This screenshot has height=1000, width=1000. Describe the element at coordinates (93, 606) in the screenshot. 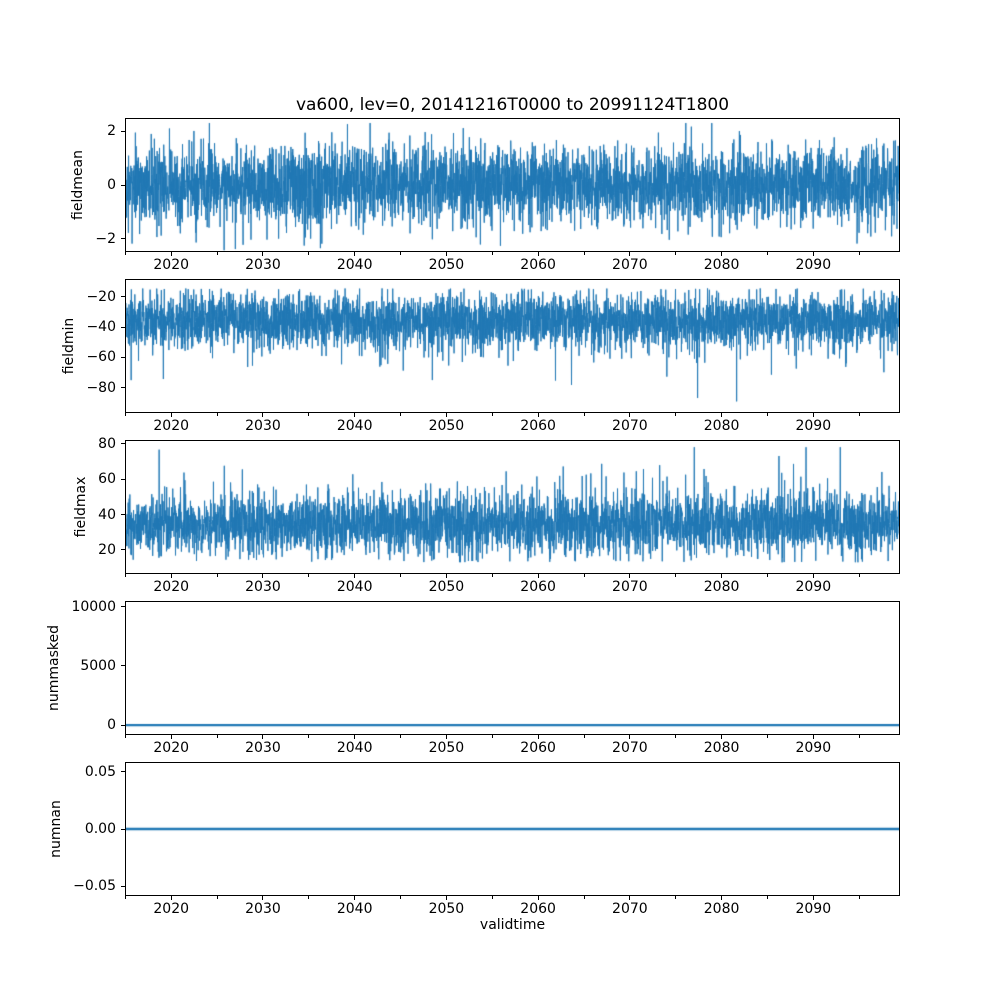

I see `y-tick-label: 10000` at that location.